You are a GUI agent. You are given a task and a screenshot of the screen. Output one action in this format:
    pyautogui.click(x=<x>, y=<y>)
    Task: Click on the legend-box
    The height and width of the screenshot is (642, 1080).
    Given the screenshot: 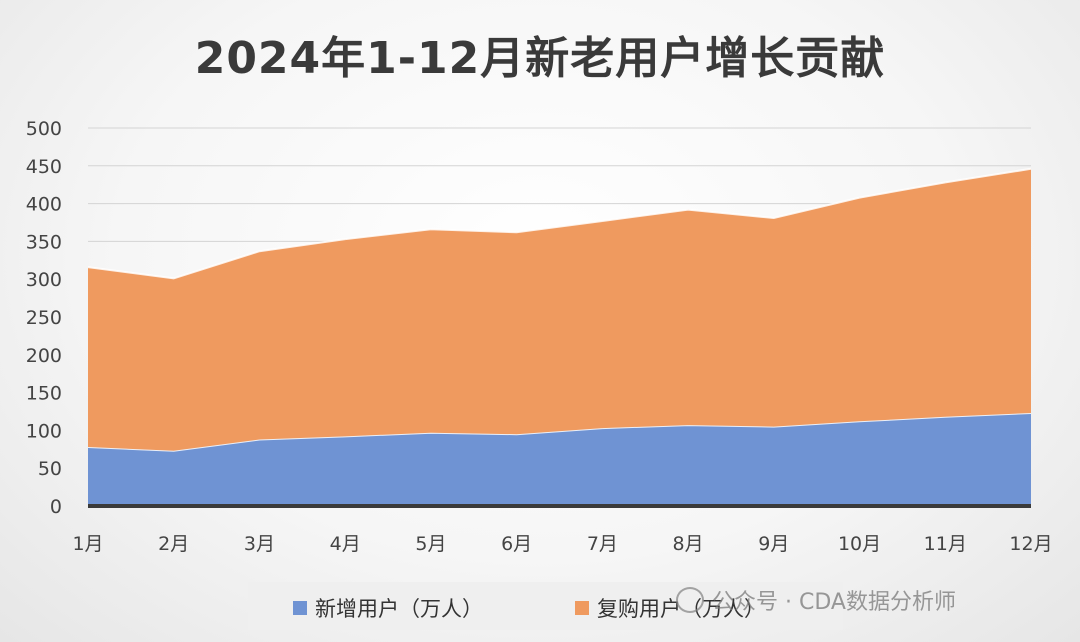 What is the action you would take?
    pyautogui.click(x=545, y=606)
    